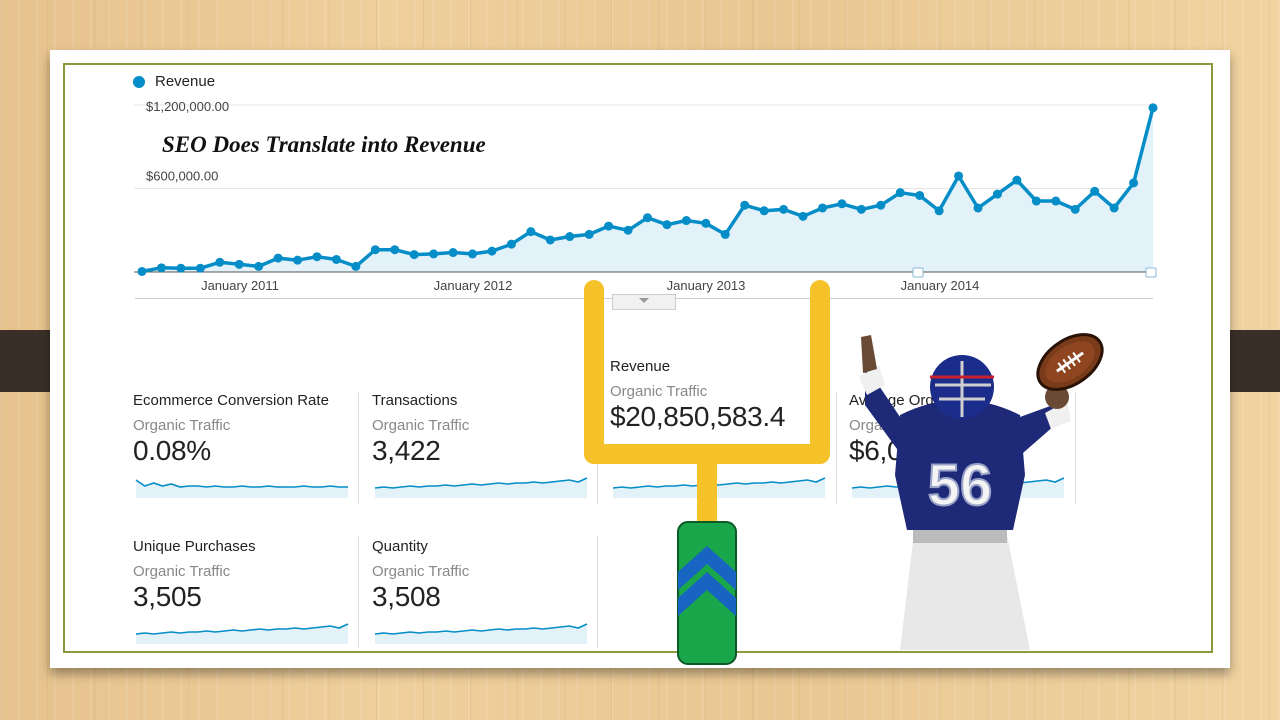 This screenshot has height=720, width=1280. What do you see at coordinates (172, 450) in the screenshot?
I see `metric-value: 0.08%` at bounding box center [172, 450].